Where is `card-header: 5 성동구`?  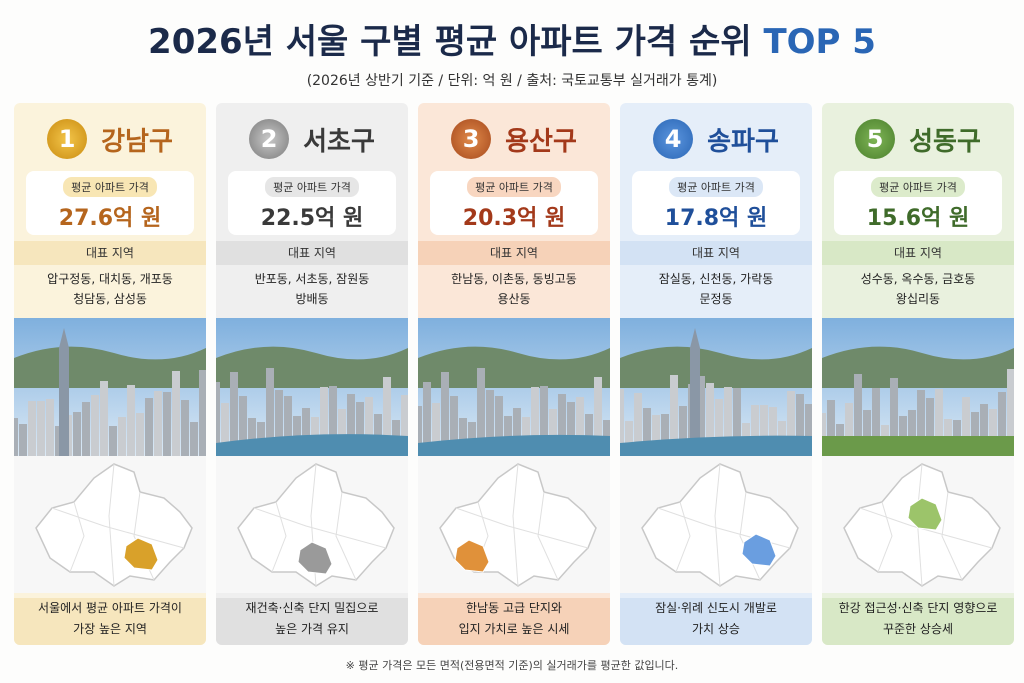 card-header: 5 성동구 is located at coordinates (918, 139).